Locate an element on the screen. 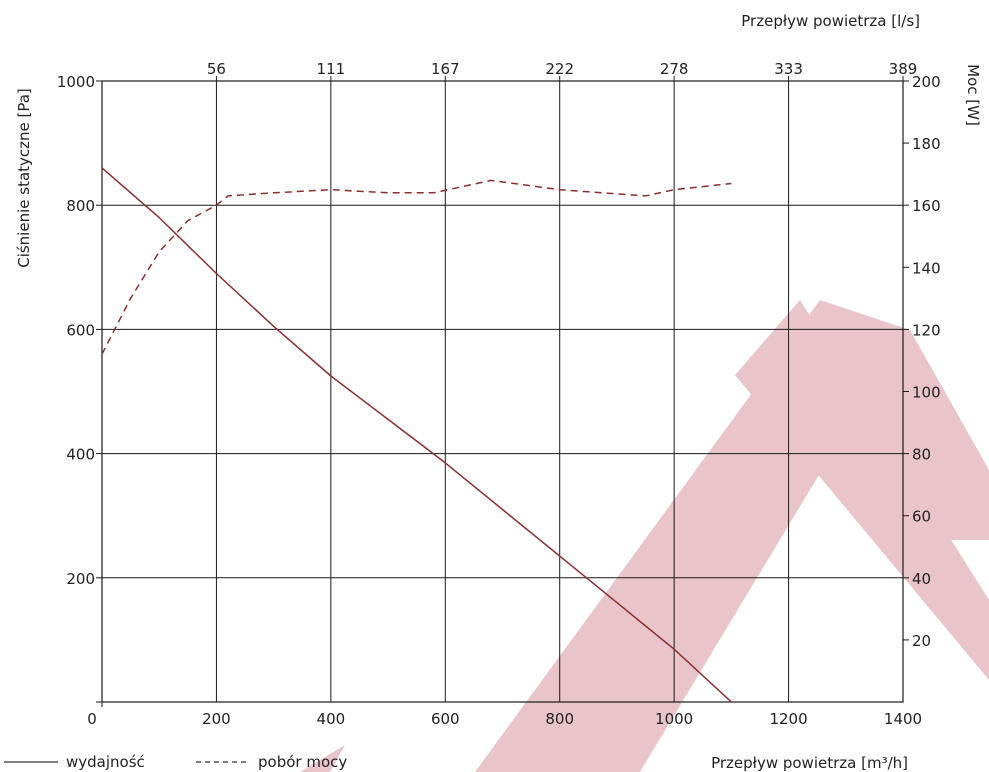 Image resolution: width=989 pixels, height=772 pixels. x2-tick-label: 56 is located at coordinates (216, 69).